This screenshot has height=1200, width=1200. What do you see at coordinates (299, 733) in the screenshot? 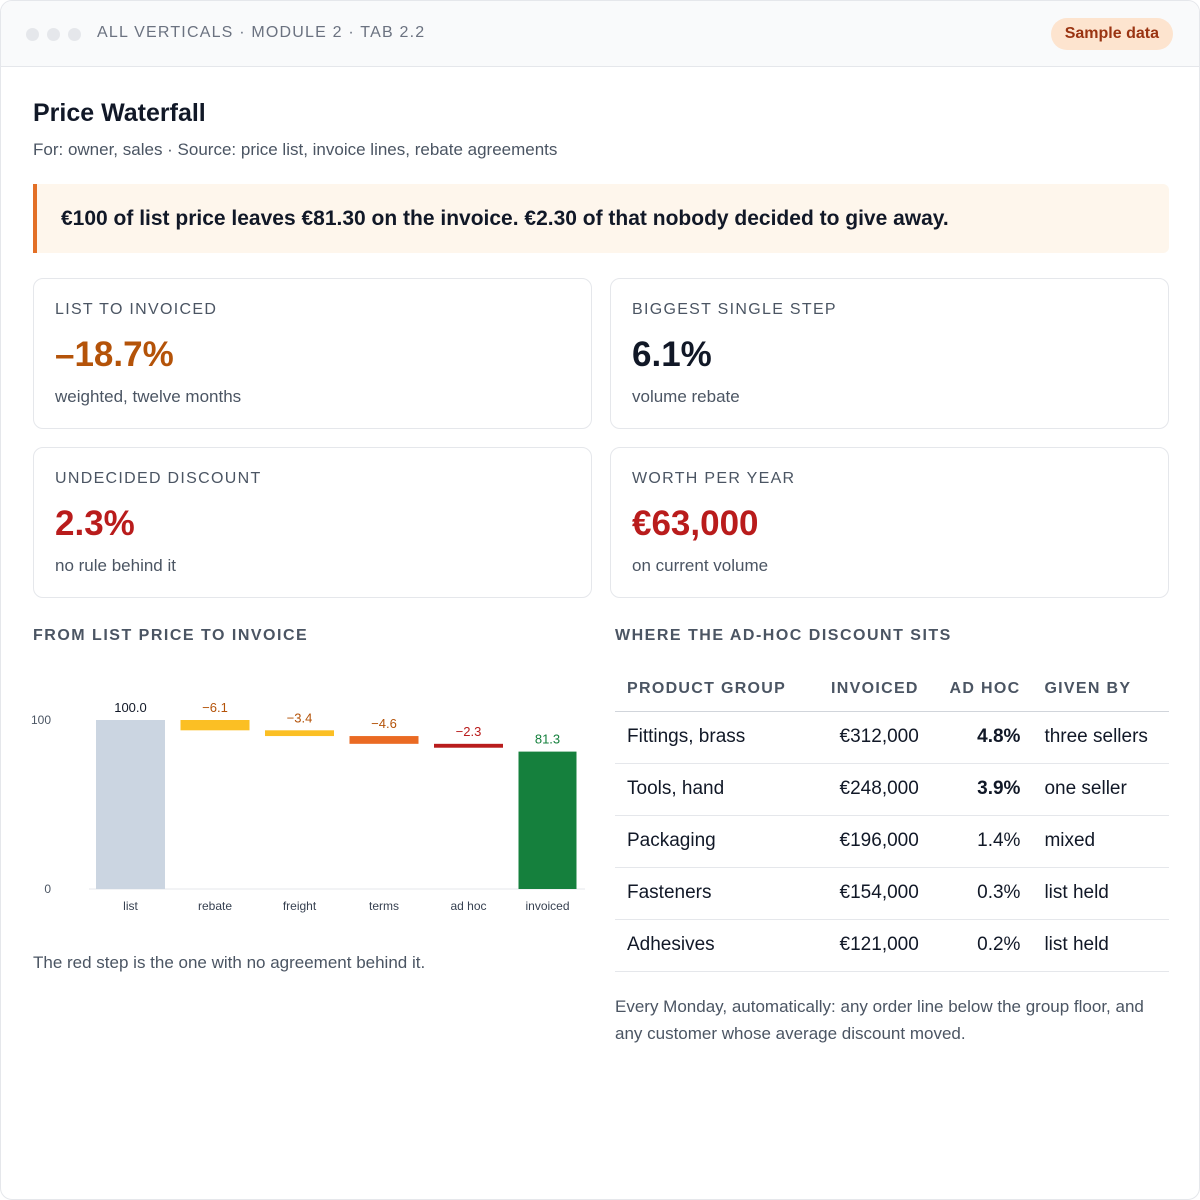
I see `waterfall-bar-freight` at bounding box center [299, 733].